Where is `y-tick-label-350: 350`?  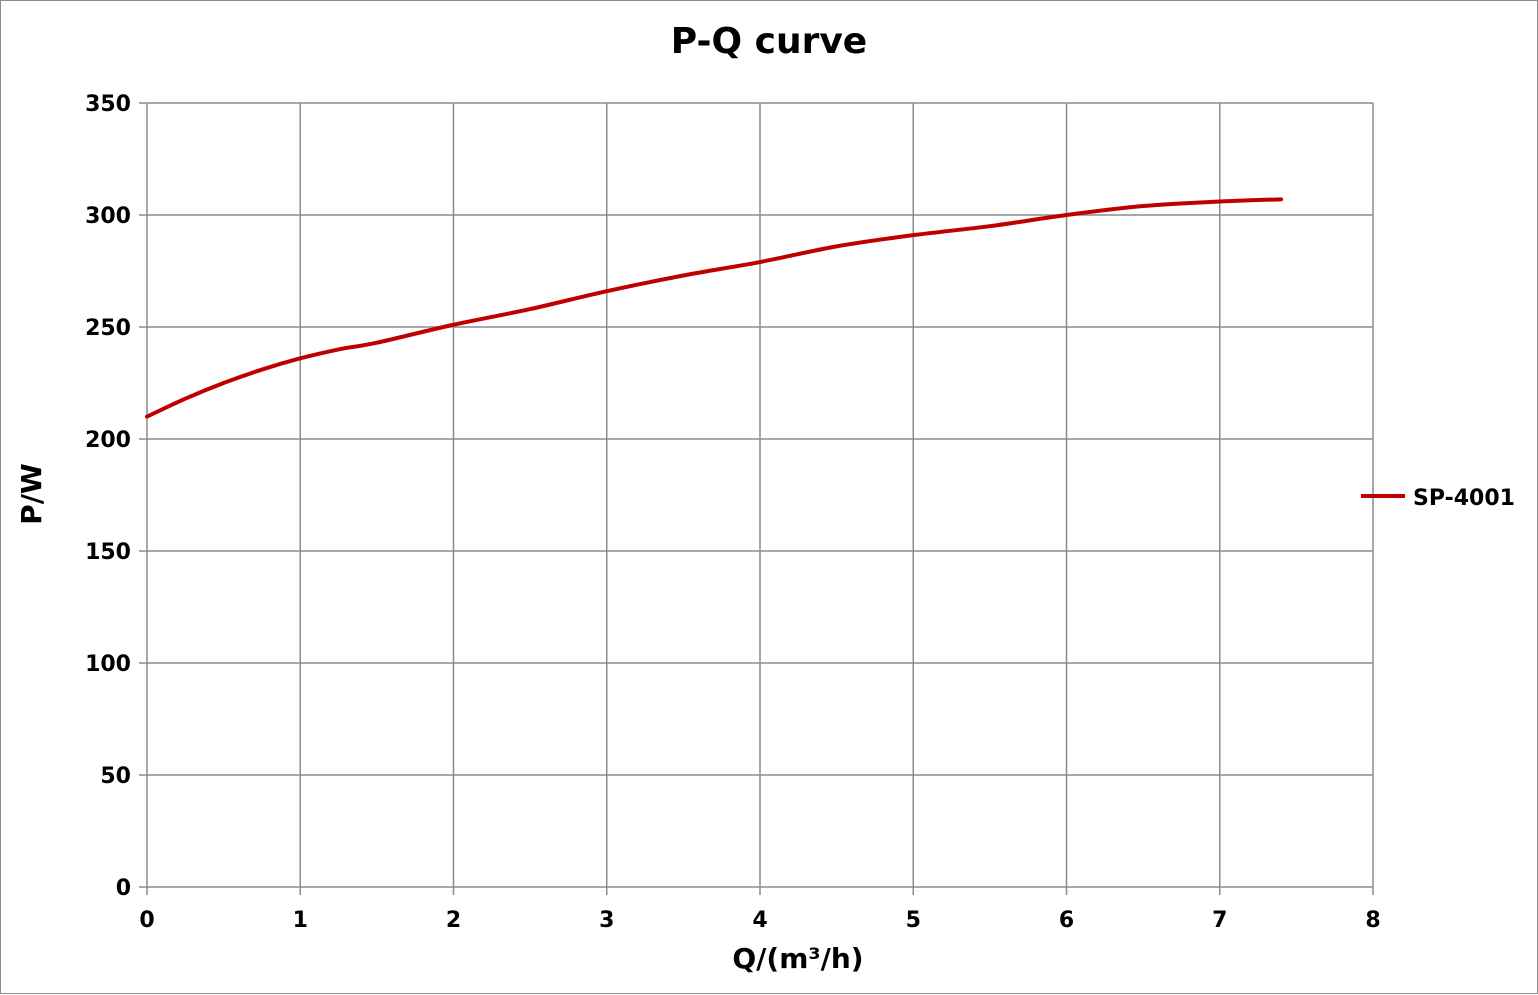 y-tick-label-350: 350 is located at coordinates (108, 104).